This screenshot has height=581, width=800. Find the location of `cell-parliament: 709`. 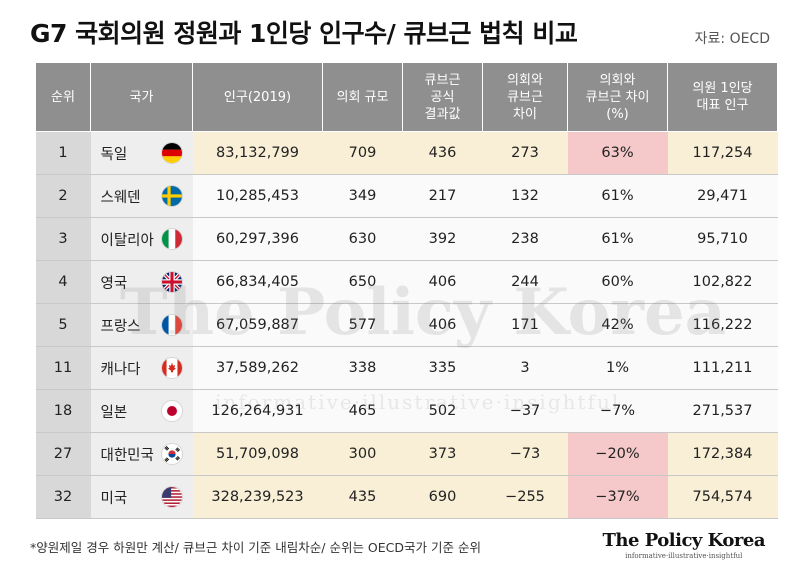

cell-parliament: 709 is located at coordinates (362, 153).